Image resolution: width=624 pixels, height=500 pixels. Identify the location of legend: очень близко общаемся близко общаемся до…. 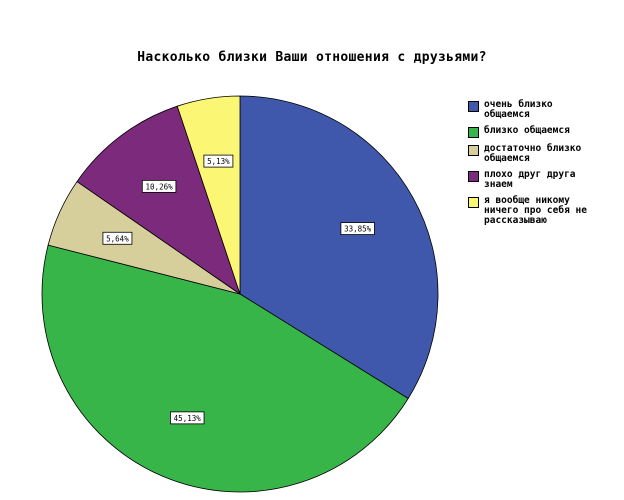
(546, 166).